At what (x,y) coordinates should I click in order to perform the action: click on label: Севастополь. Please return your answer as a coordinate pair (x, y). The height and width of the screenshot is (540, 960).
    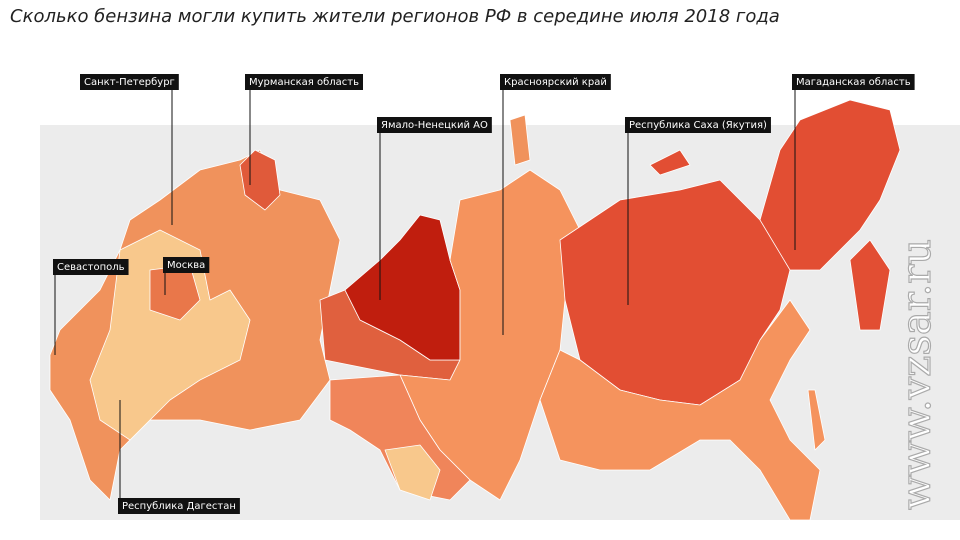
    Looking at the image, I should click on (91, 267).